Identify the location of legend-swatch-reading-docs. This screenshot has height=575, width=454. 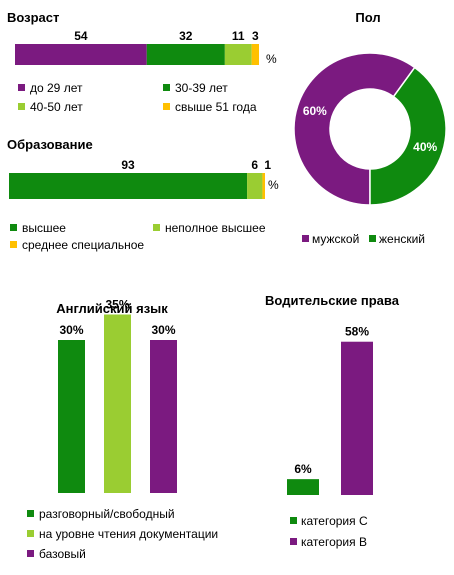
(30, 533).